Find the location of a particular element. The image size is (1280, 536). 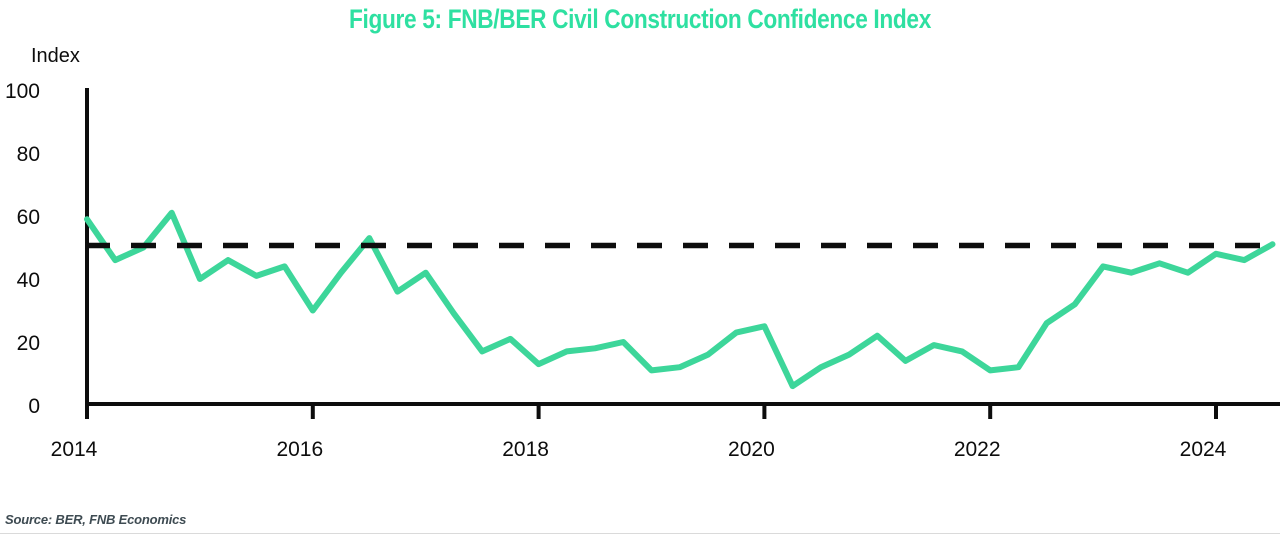

y-tick-label: 80 is located at coordinates (28, 154).